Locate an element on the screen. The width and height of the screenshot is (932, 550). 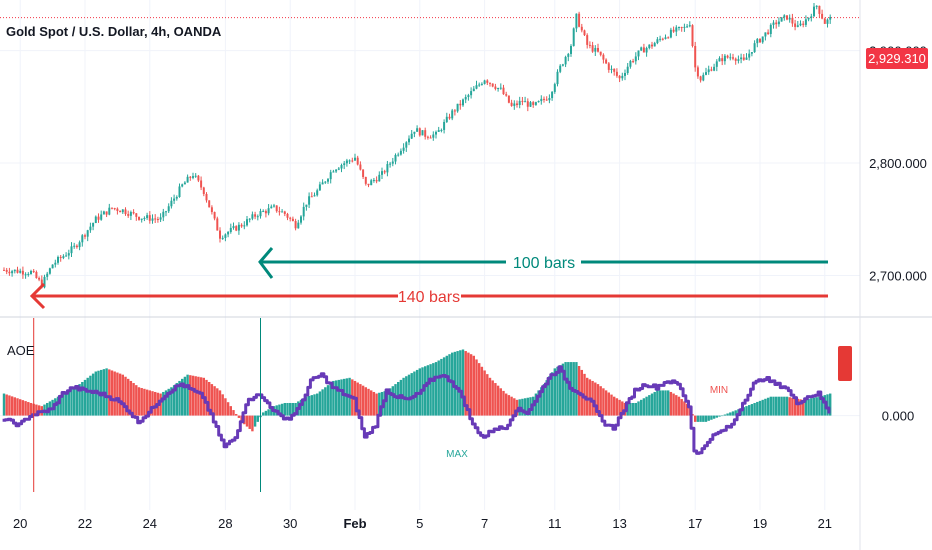
time-axis: 20 22 24 28 30 Feb 5 7 11 13 17 19 21 is located at coordinates (422, 523).